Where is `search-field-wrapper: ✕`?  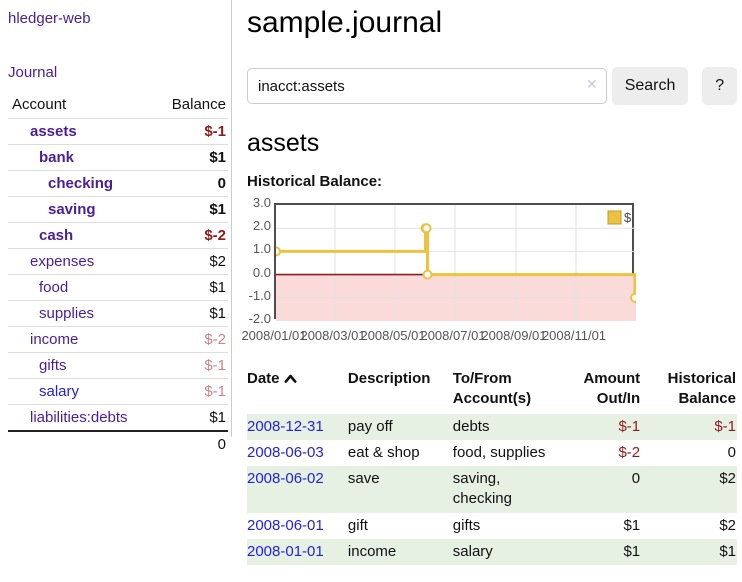 search-field-wrapper: ✕ is located at coordinates (427, 86).